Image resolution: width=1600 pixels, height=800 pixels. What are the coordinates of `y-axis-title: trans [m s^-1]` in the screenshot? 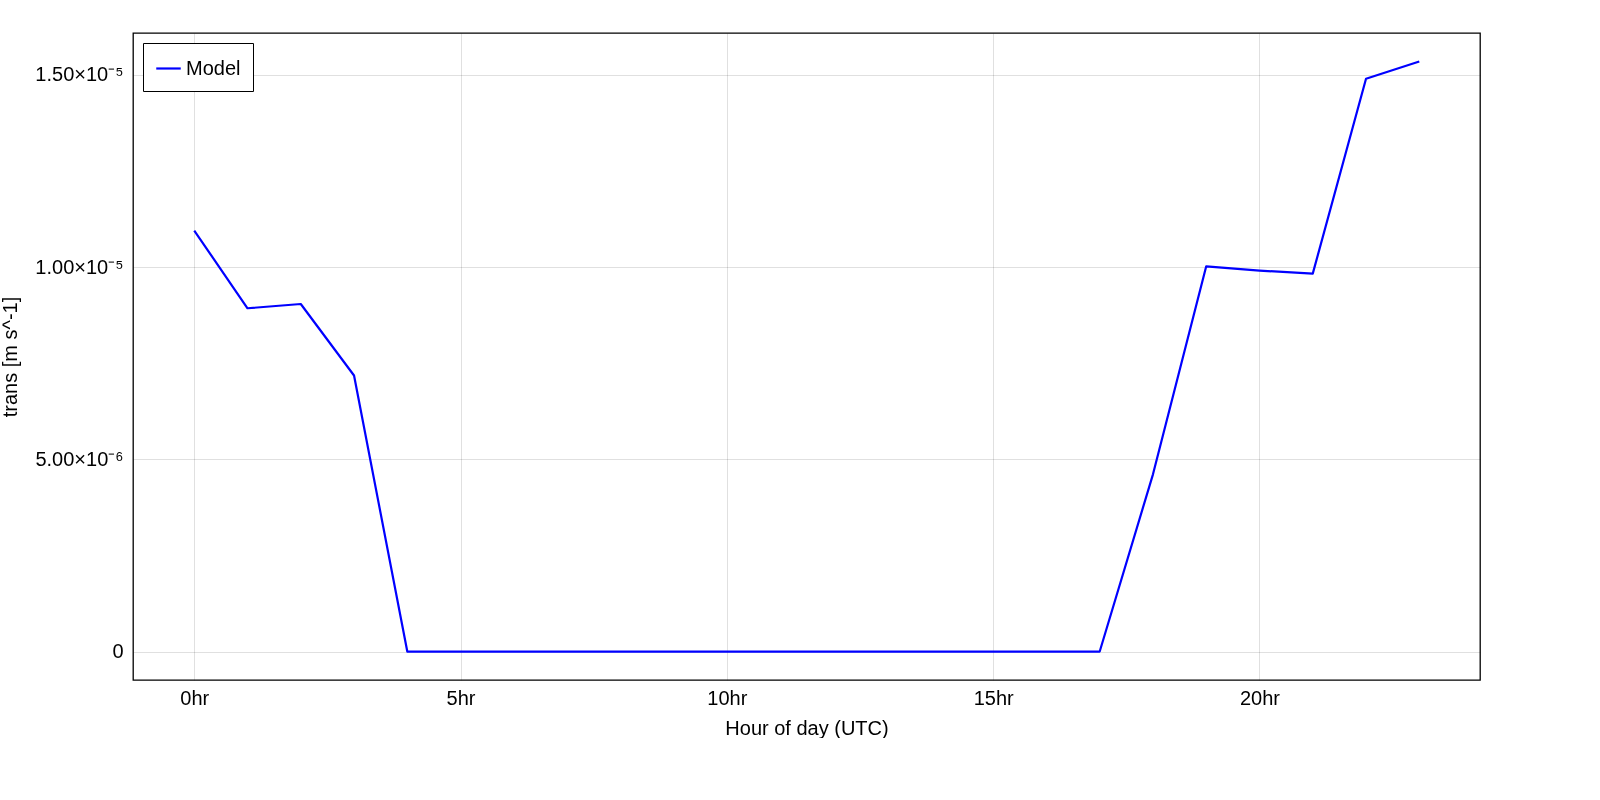 It's located at (11, 357).